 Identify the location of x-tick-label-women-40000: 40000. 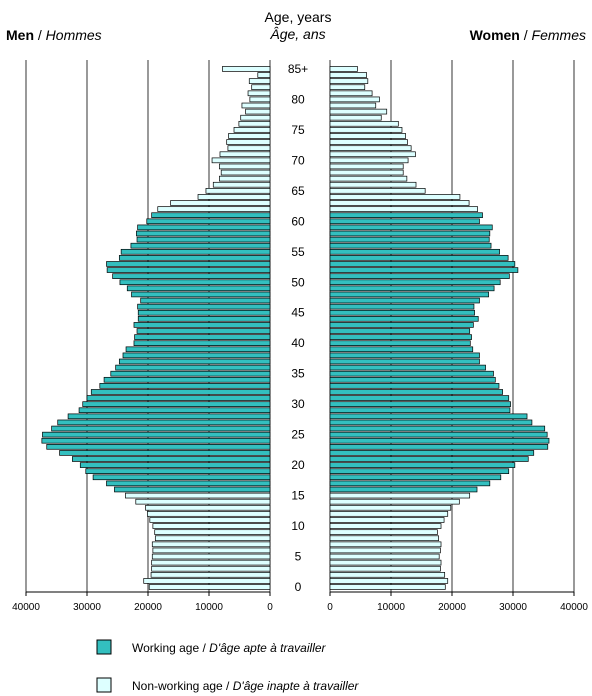
(574, 607).